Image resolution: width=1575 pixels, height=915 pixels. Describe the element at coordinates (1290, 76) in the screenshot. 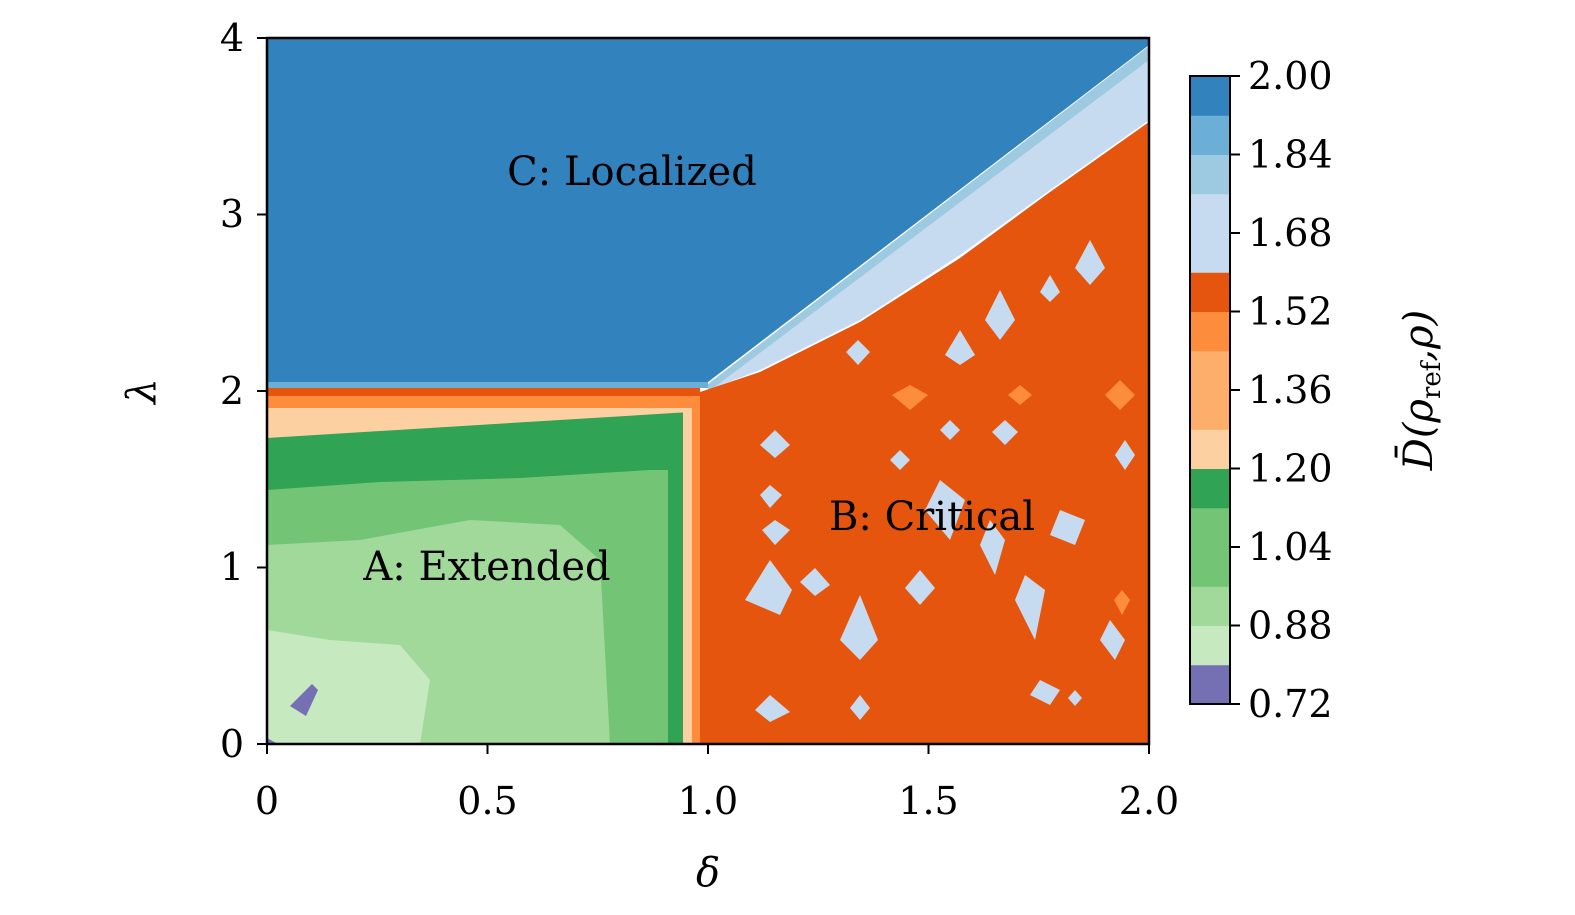

I see `colorbar-tick-label: 2.00` at that location.